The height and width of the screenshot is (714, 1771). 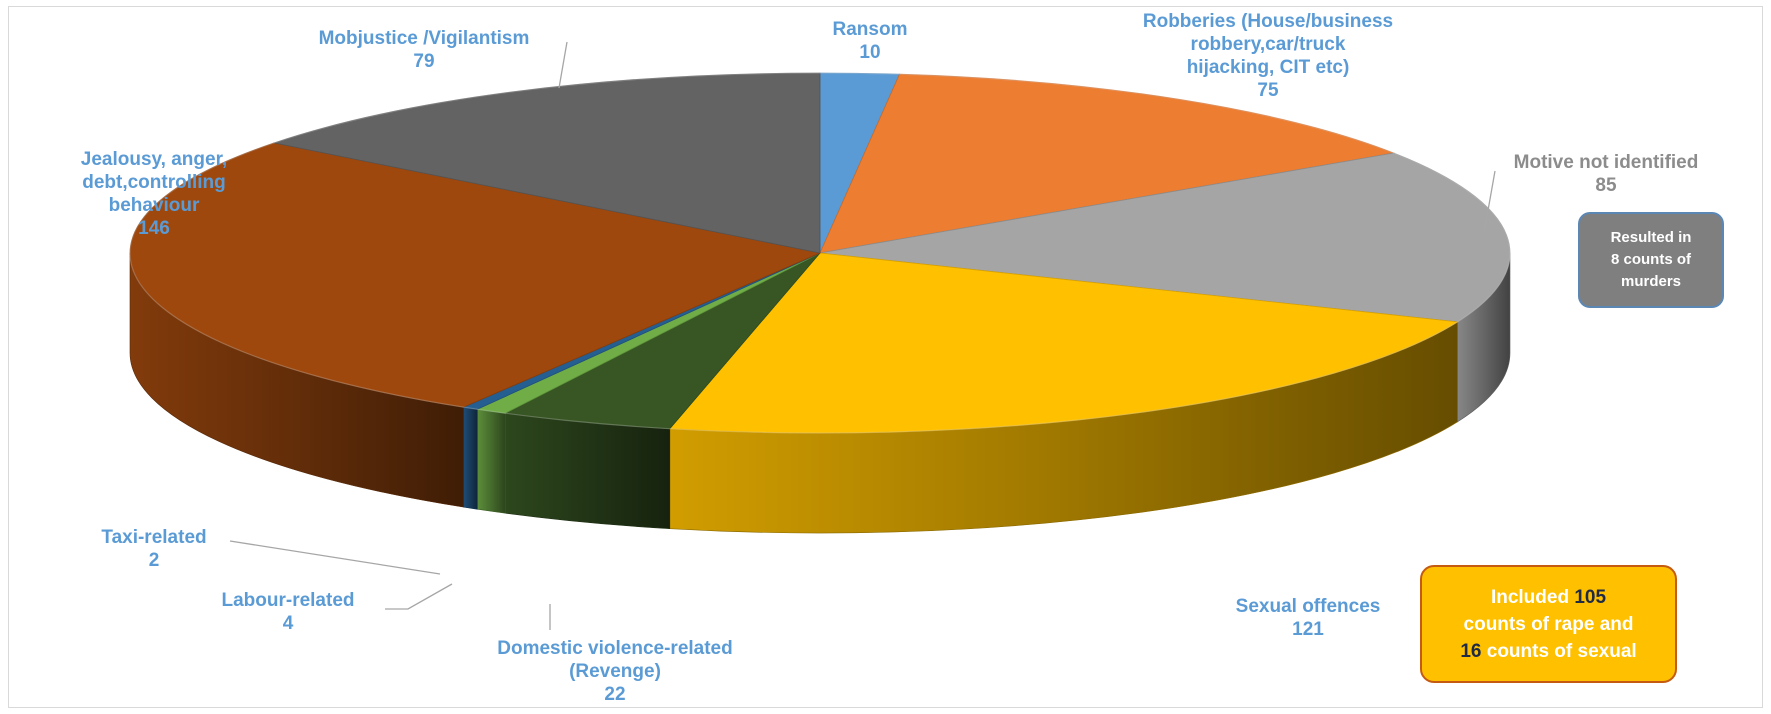 I want to click on label-robberies-value: 75, so click(x=1268, y=90).